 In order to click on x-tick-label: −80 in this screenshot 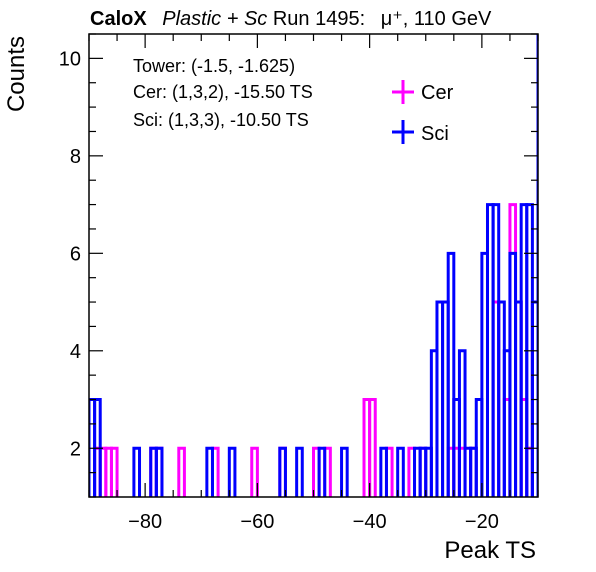, I will do `click(145, 522)`.